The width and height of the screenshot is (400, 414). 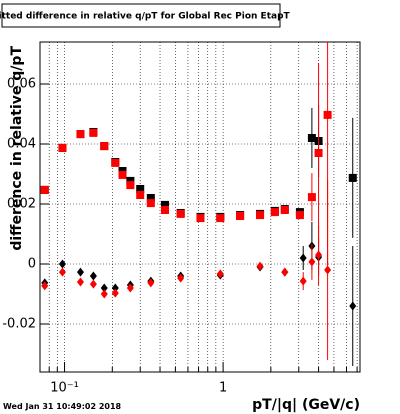 I want to click on y-axis-label: difference in relative q/pT, so click(x=17, y=148).